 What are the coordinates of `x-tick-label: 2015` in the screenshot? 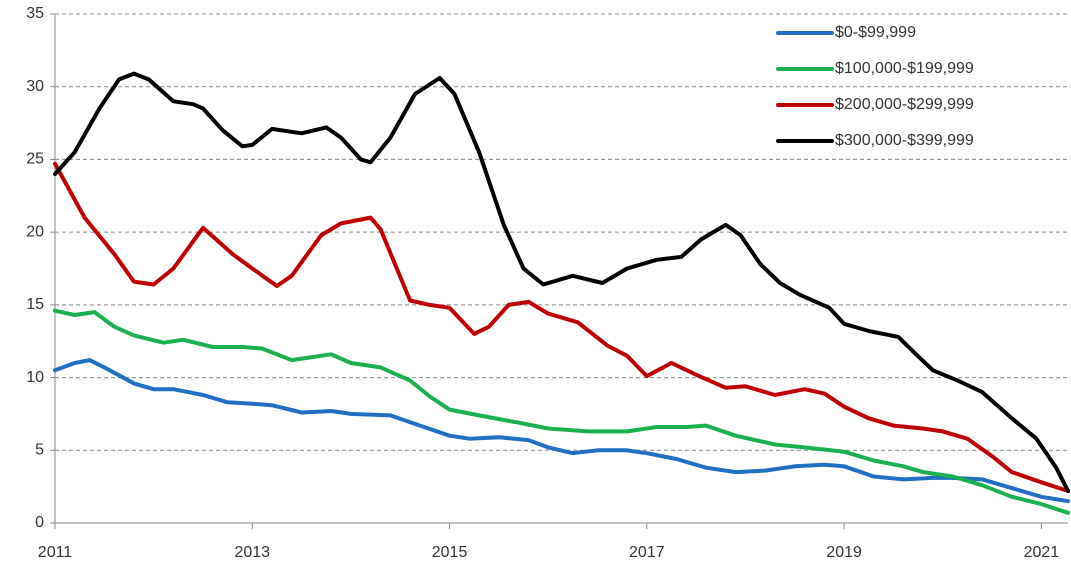 It's located at (450, 552).